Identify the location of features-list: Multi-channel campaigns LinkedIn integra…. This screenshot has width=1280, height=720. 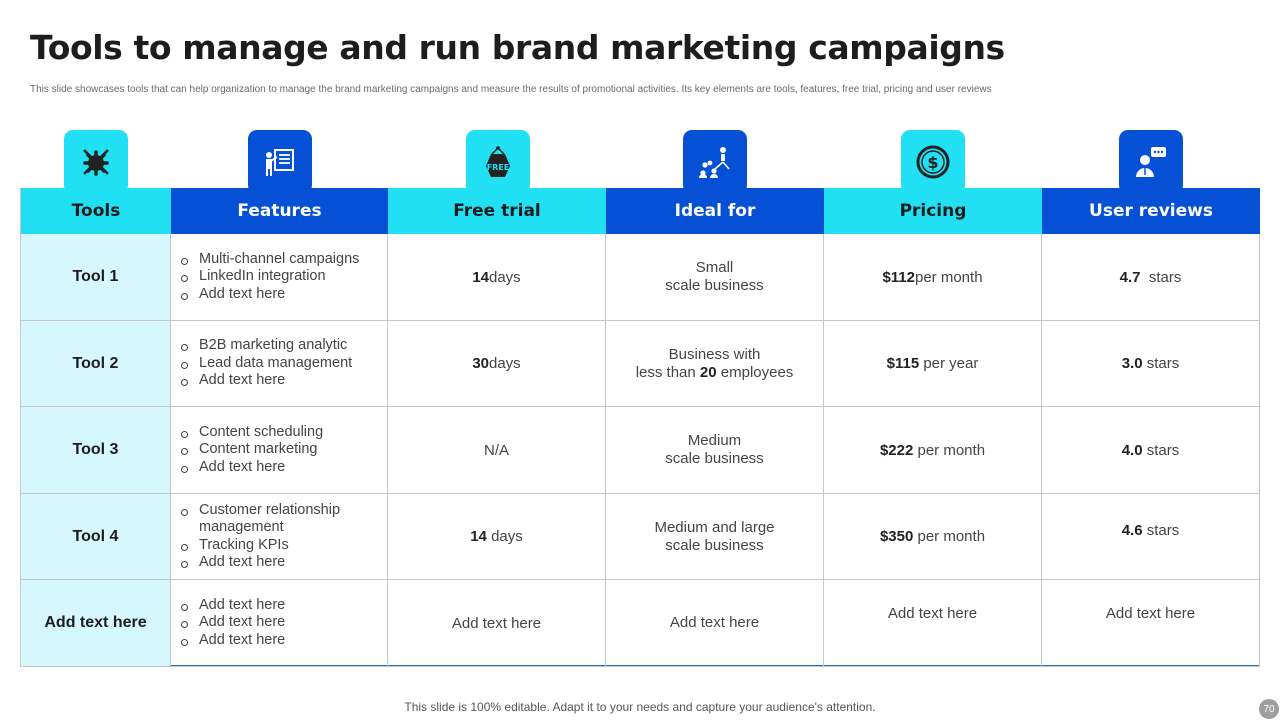
(279, 277).